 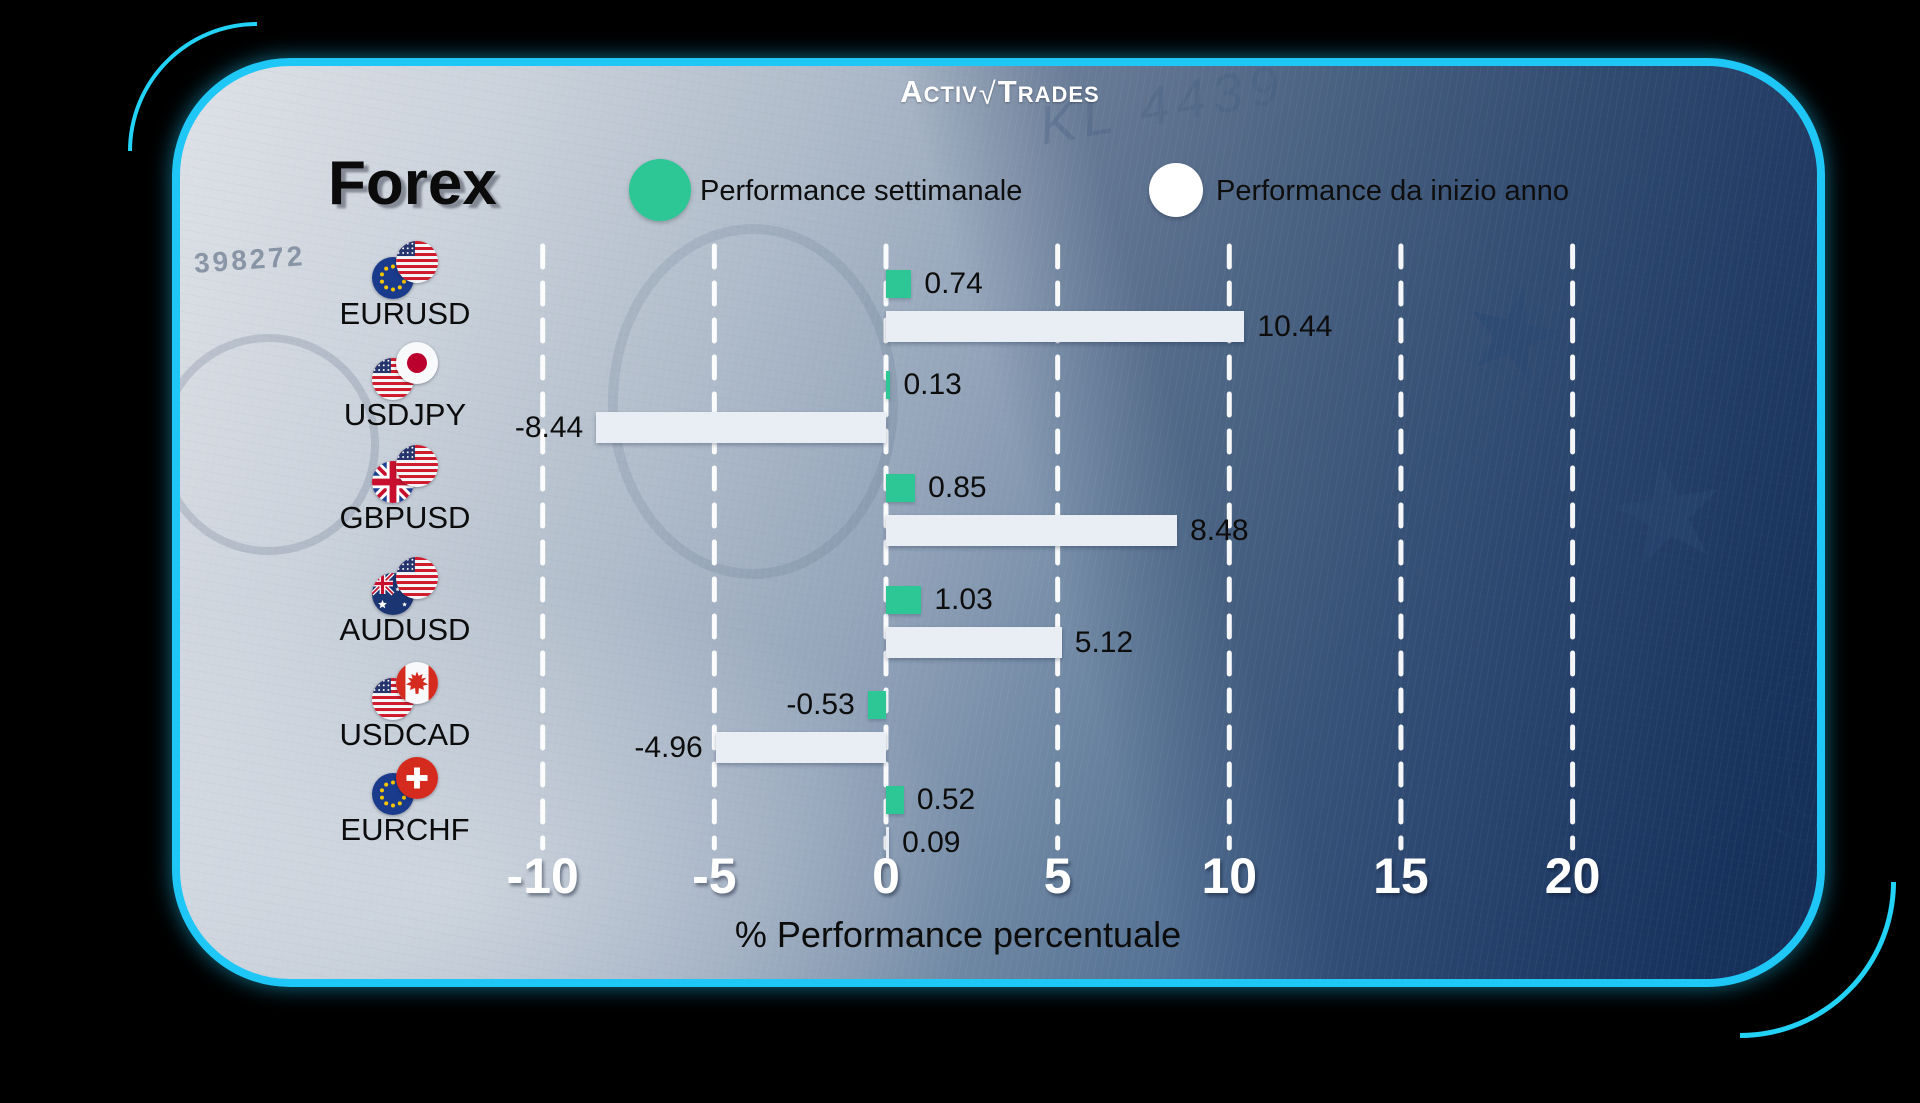 What do you see at coordinates (714, 876) in the screenshot?
I see `x-tick-label: -5` at bounding box center [714, 876].